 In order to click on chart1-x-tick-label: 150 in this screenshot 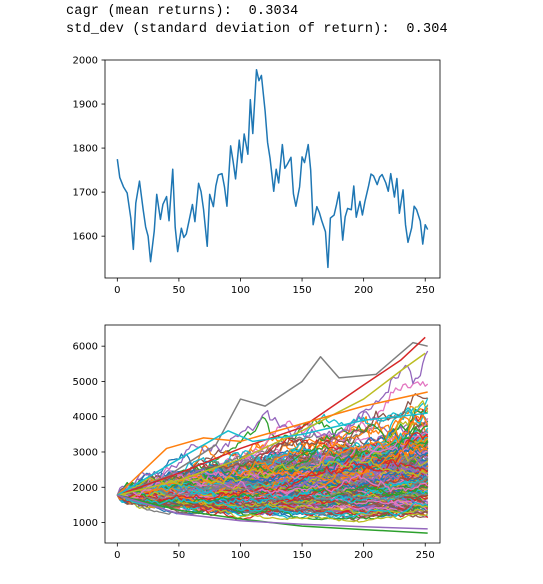, I will do `click(302, 290)`.